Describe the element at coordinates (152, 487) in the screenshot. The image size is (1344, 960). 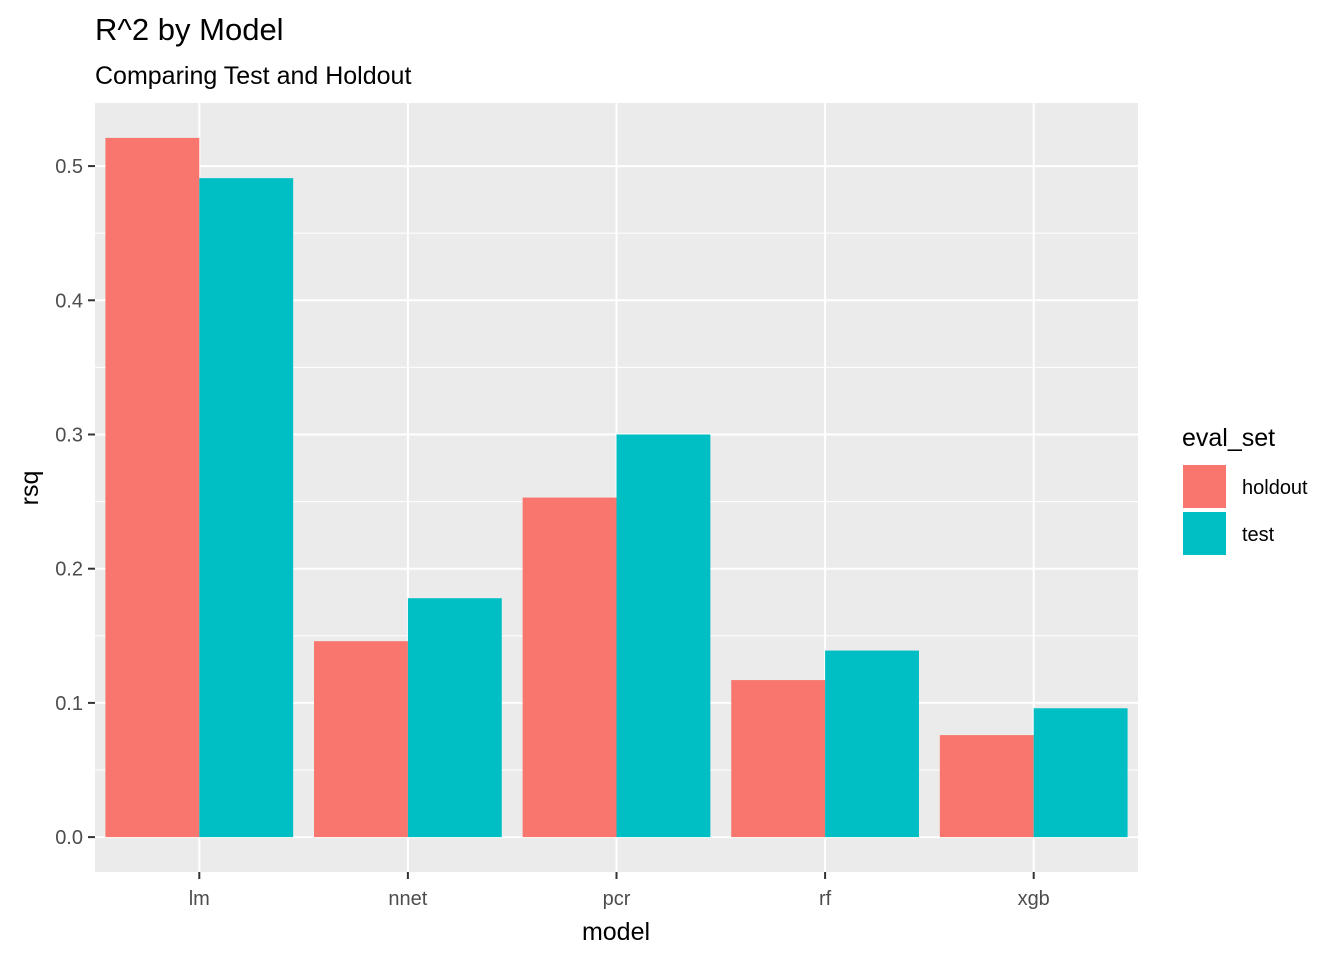
I see `bar-lm-holdout` at that location.